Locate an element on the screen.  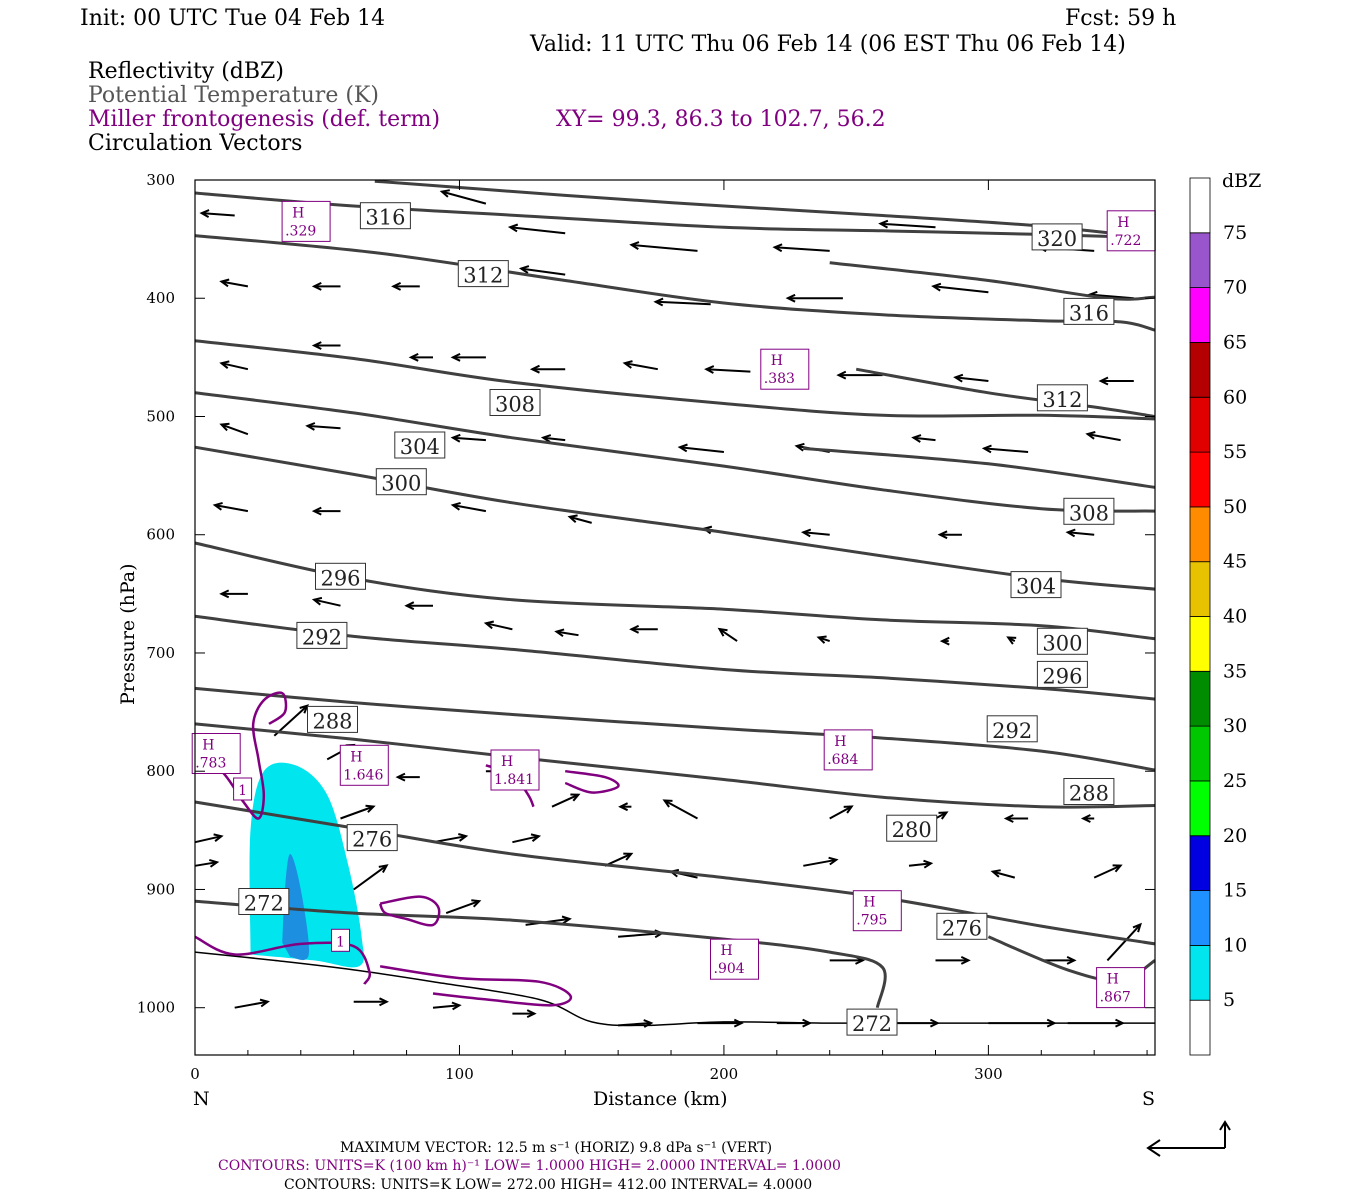
theta-label-text: 312 is located at coordinates (483, 276).